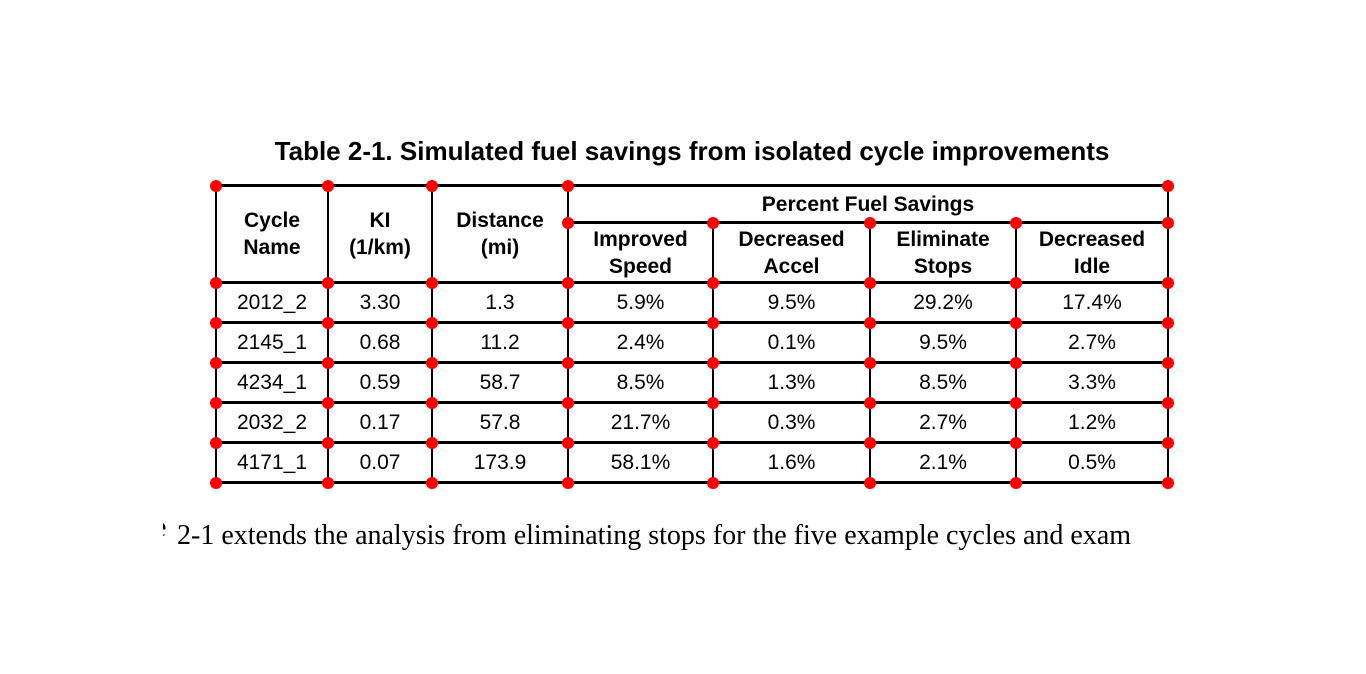  I want to click on sub-header-decreased-accel: Decreased Accel, so click(791, 252).